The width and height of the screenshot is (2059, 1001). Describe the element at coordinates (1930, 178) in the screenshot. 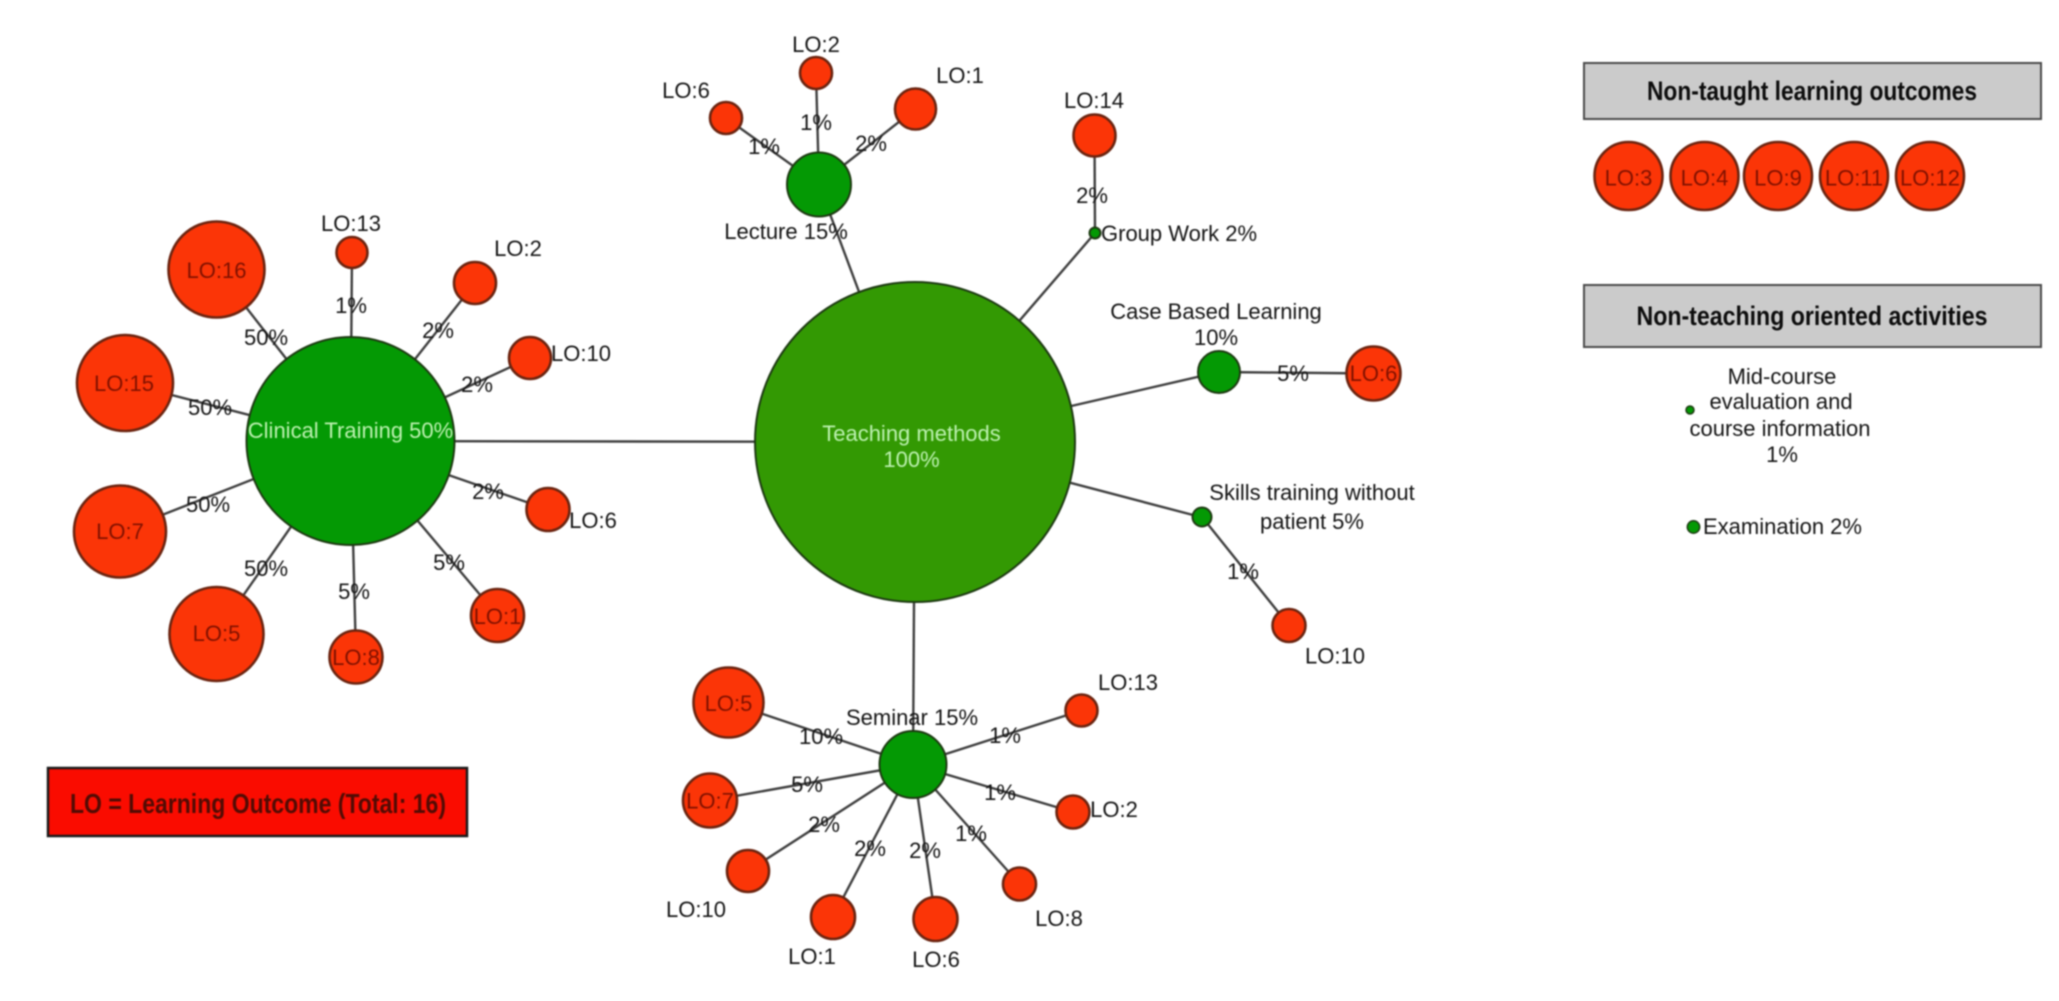

I see `svg-text: LO:12` at that location.